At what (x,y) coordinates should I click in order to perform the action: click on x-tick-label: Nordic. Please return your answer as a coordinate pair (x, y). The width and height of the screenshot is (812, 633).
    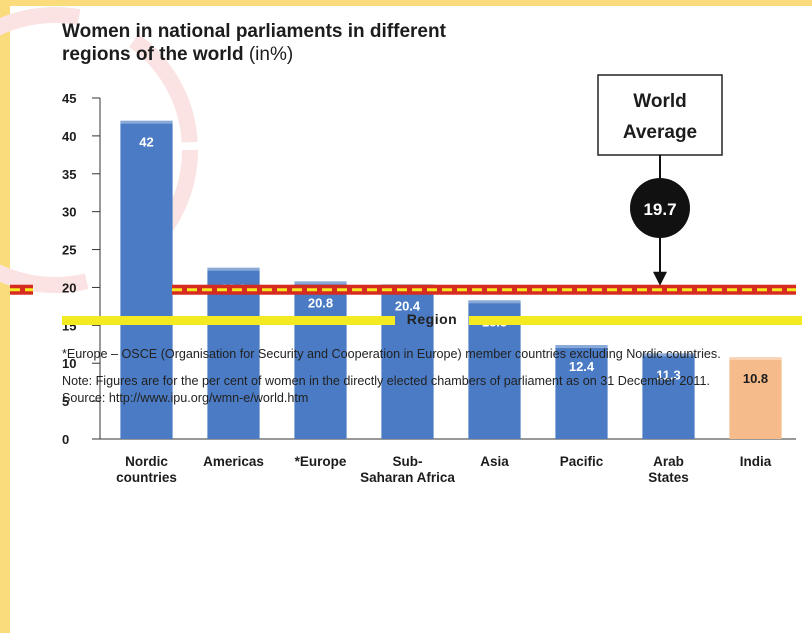
    Looking at the image, I should click on (146, 461).